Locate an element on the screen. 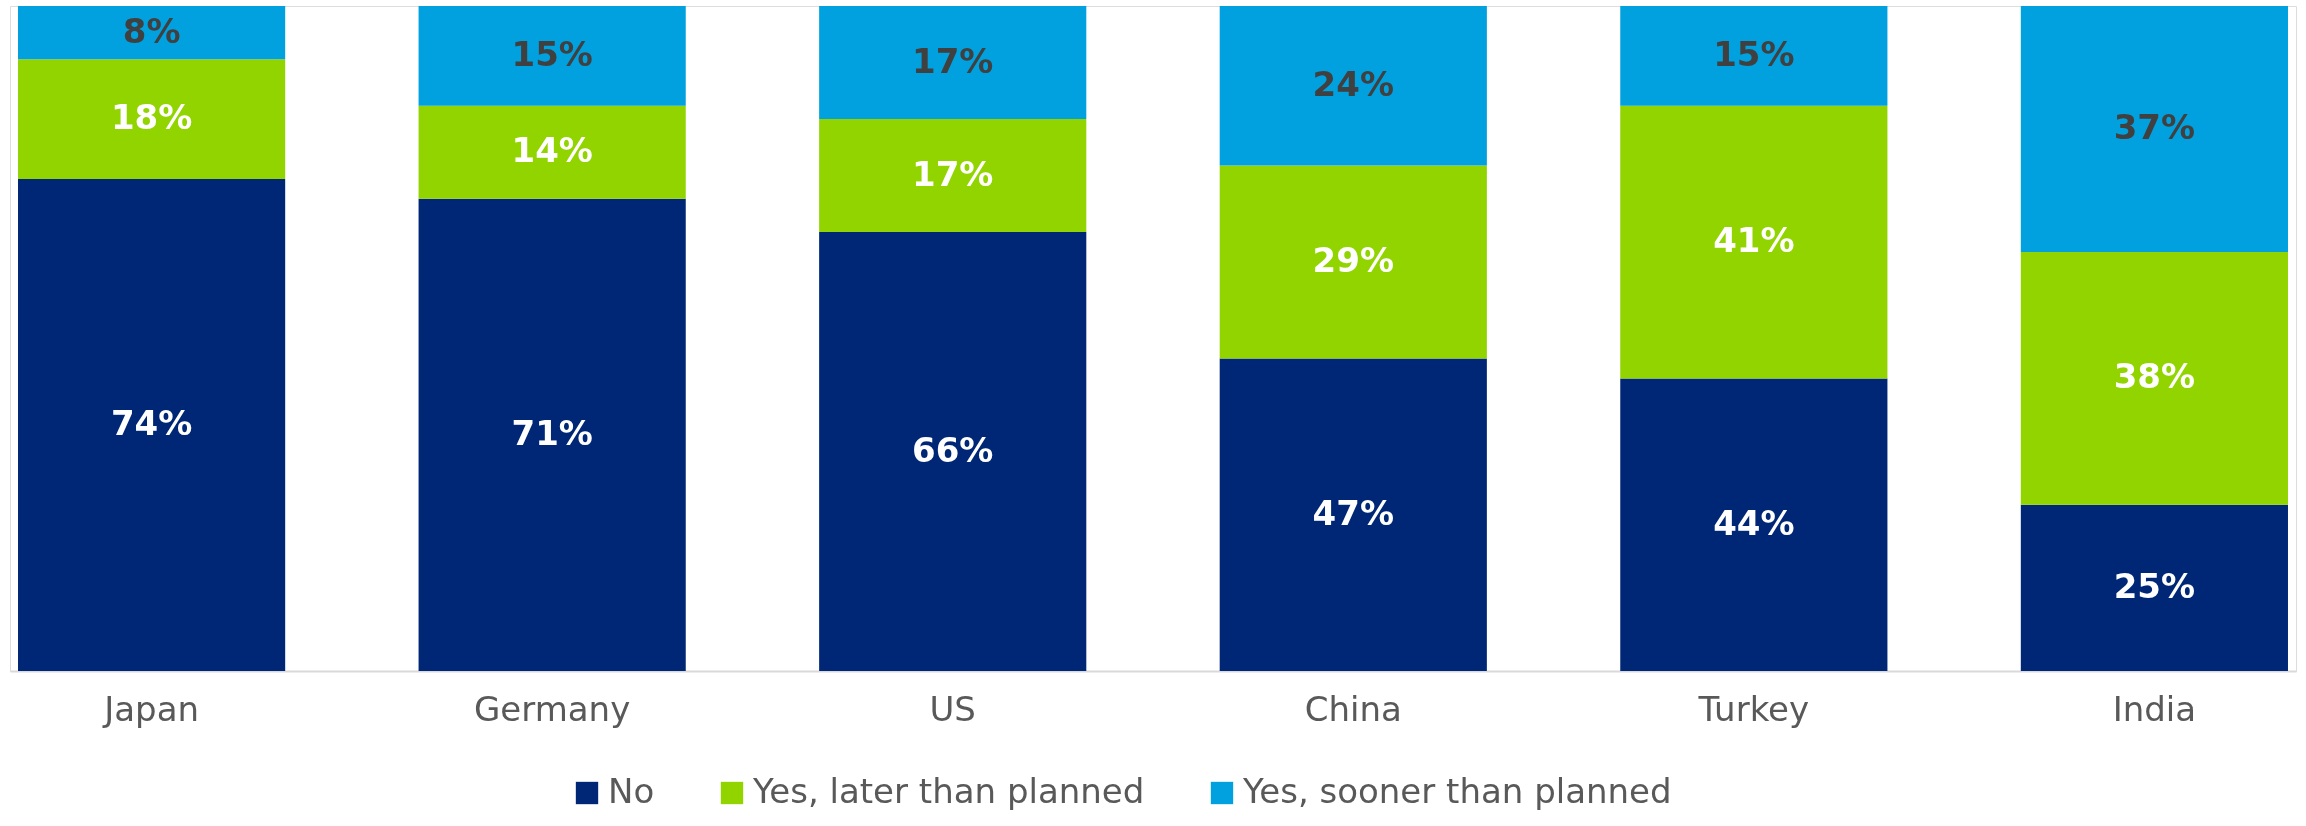 The width and height of the screenshot is (2306, 826). data-label: 71% is located at coordinates (552, 432).